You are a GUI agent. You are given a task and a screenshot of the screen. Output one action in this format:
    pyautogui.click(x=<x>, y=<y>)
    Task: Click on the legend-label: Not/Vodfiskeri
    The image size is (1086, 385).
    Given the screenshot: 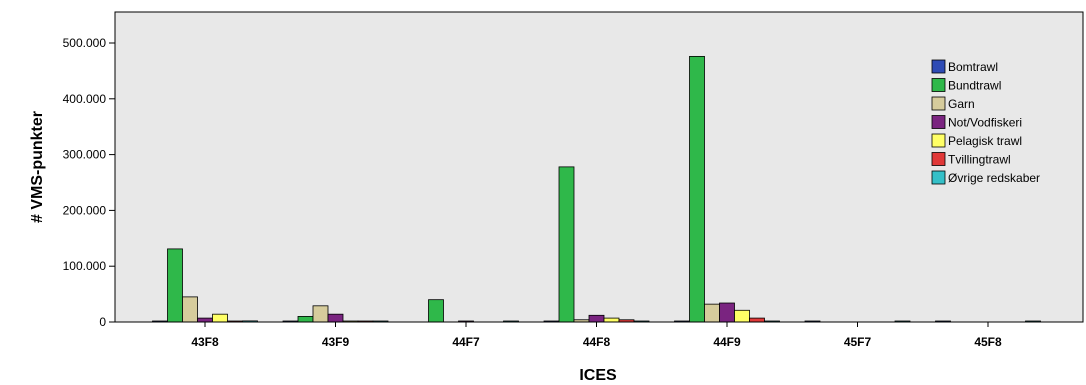 What is the action you would take?
    pyautogui.click(x=985, y=123)
    